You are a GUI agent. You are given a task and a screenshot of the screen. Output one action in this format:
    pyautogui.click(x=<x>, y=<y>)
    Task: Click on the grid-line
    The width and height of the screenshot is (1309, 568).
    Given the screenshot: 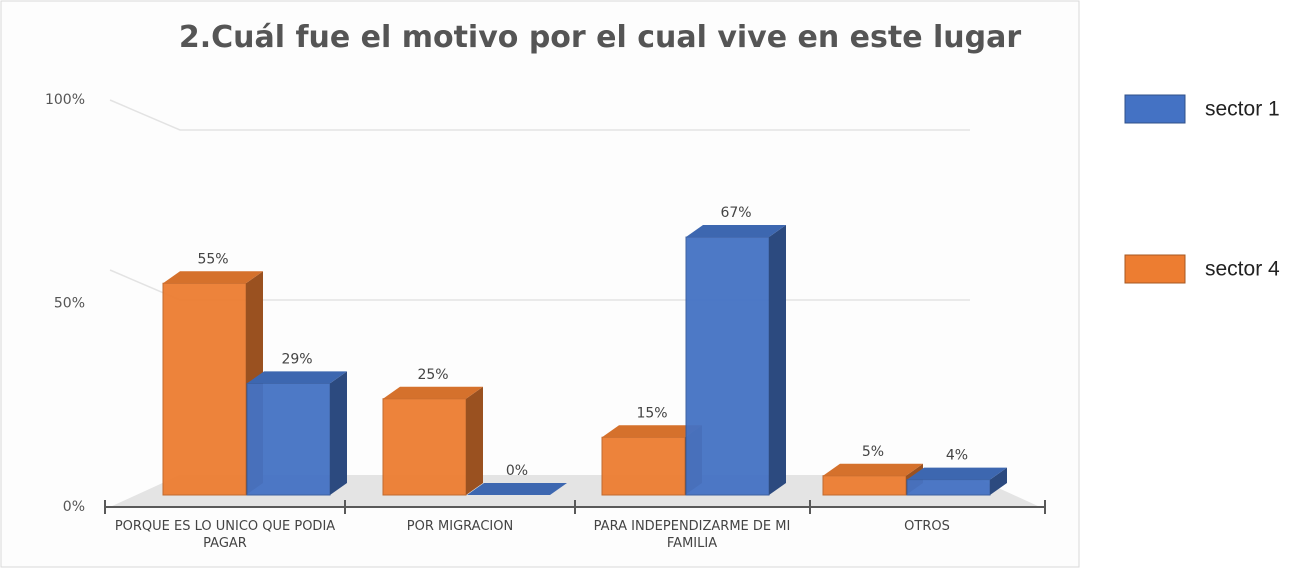 What is the action you would take?
    pyautogui.click(x=539, y=115)
    